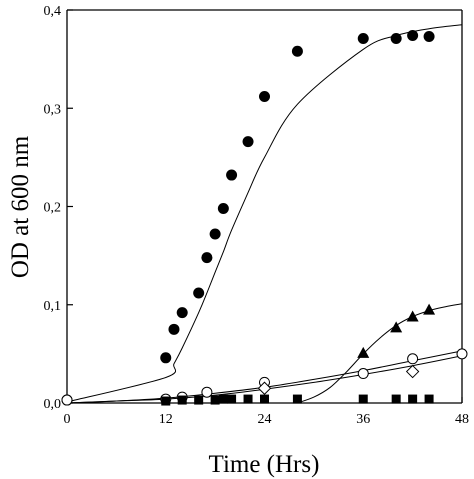  Describe the element at coordinates (265, 419) in the screenshot. I see `x-tick-label: 24` at that location.